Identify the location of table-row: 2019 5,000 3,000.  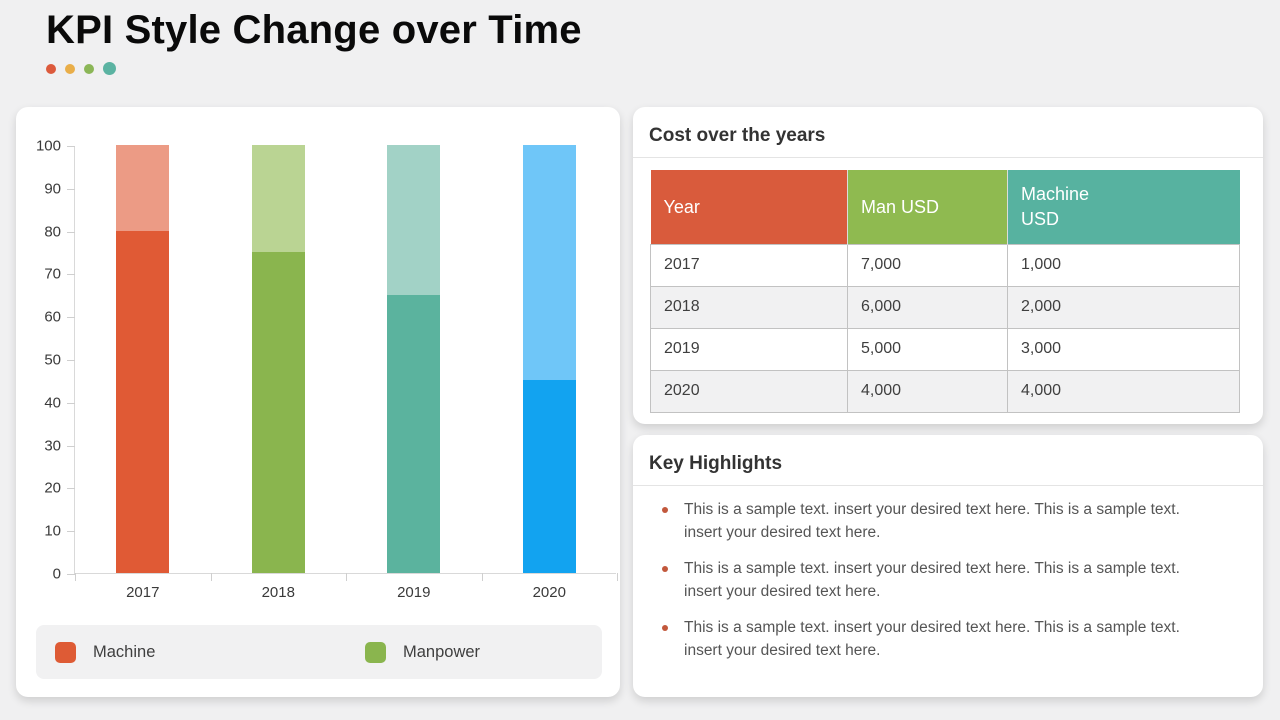
(945, 349).